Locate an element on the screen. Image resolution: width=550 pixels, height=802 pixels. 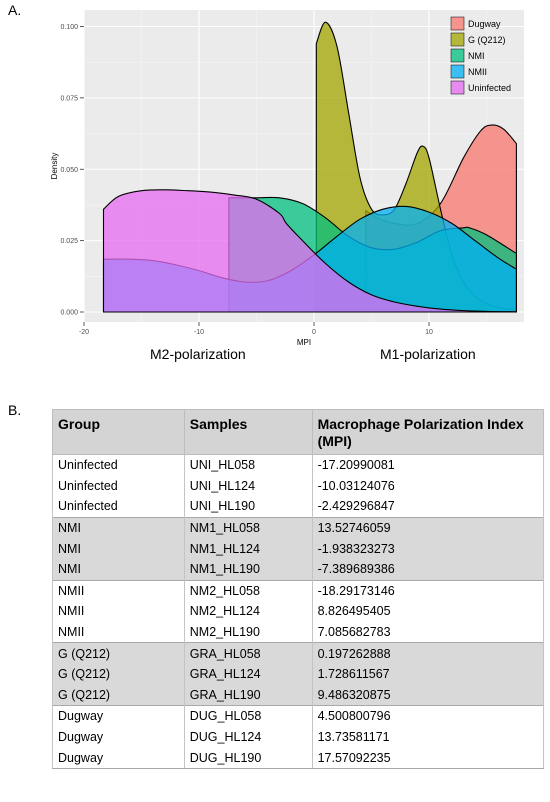
cell-sample: UNI_HL124 is located at coordinates (248, 486).